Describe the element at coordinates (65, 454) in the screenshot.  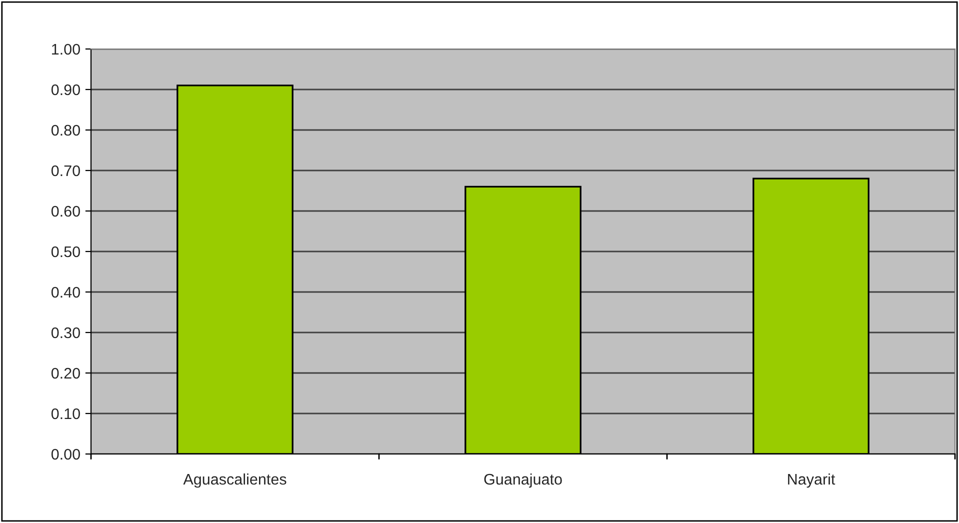
I see `y-tick-label: 0.00` at that location.